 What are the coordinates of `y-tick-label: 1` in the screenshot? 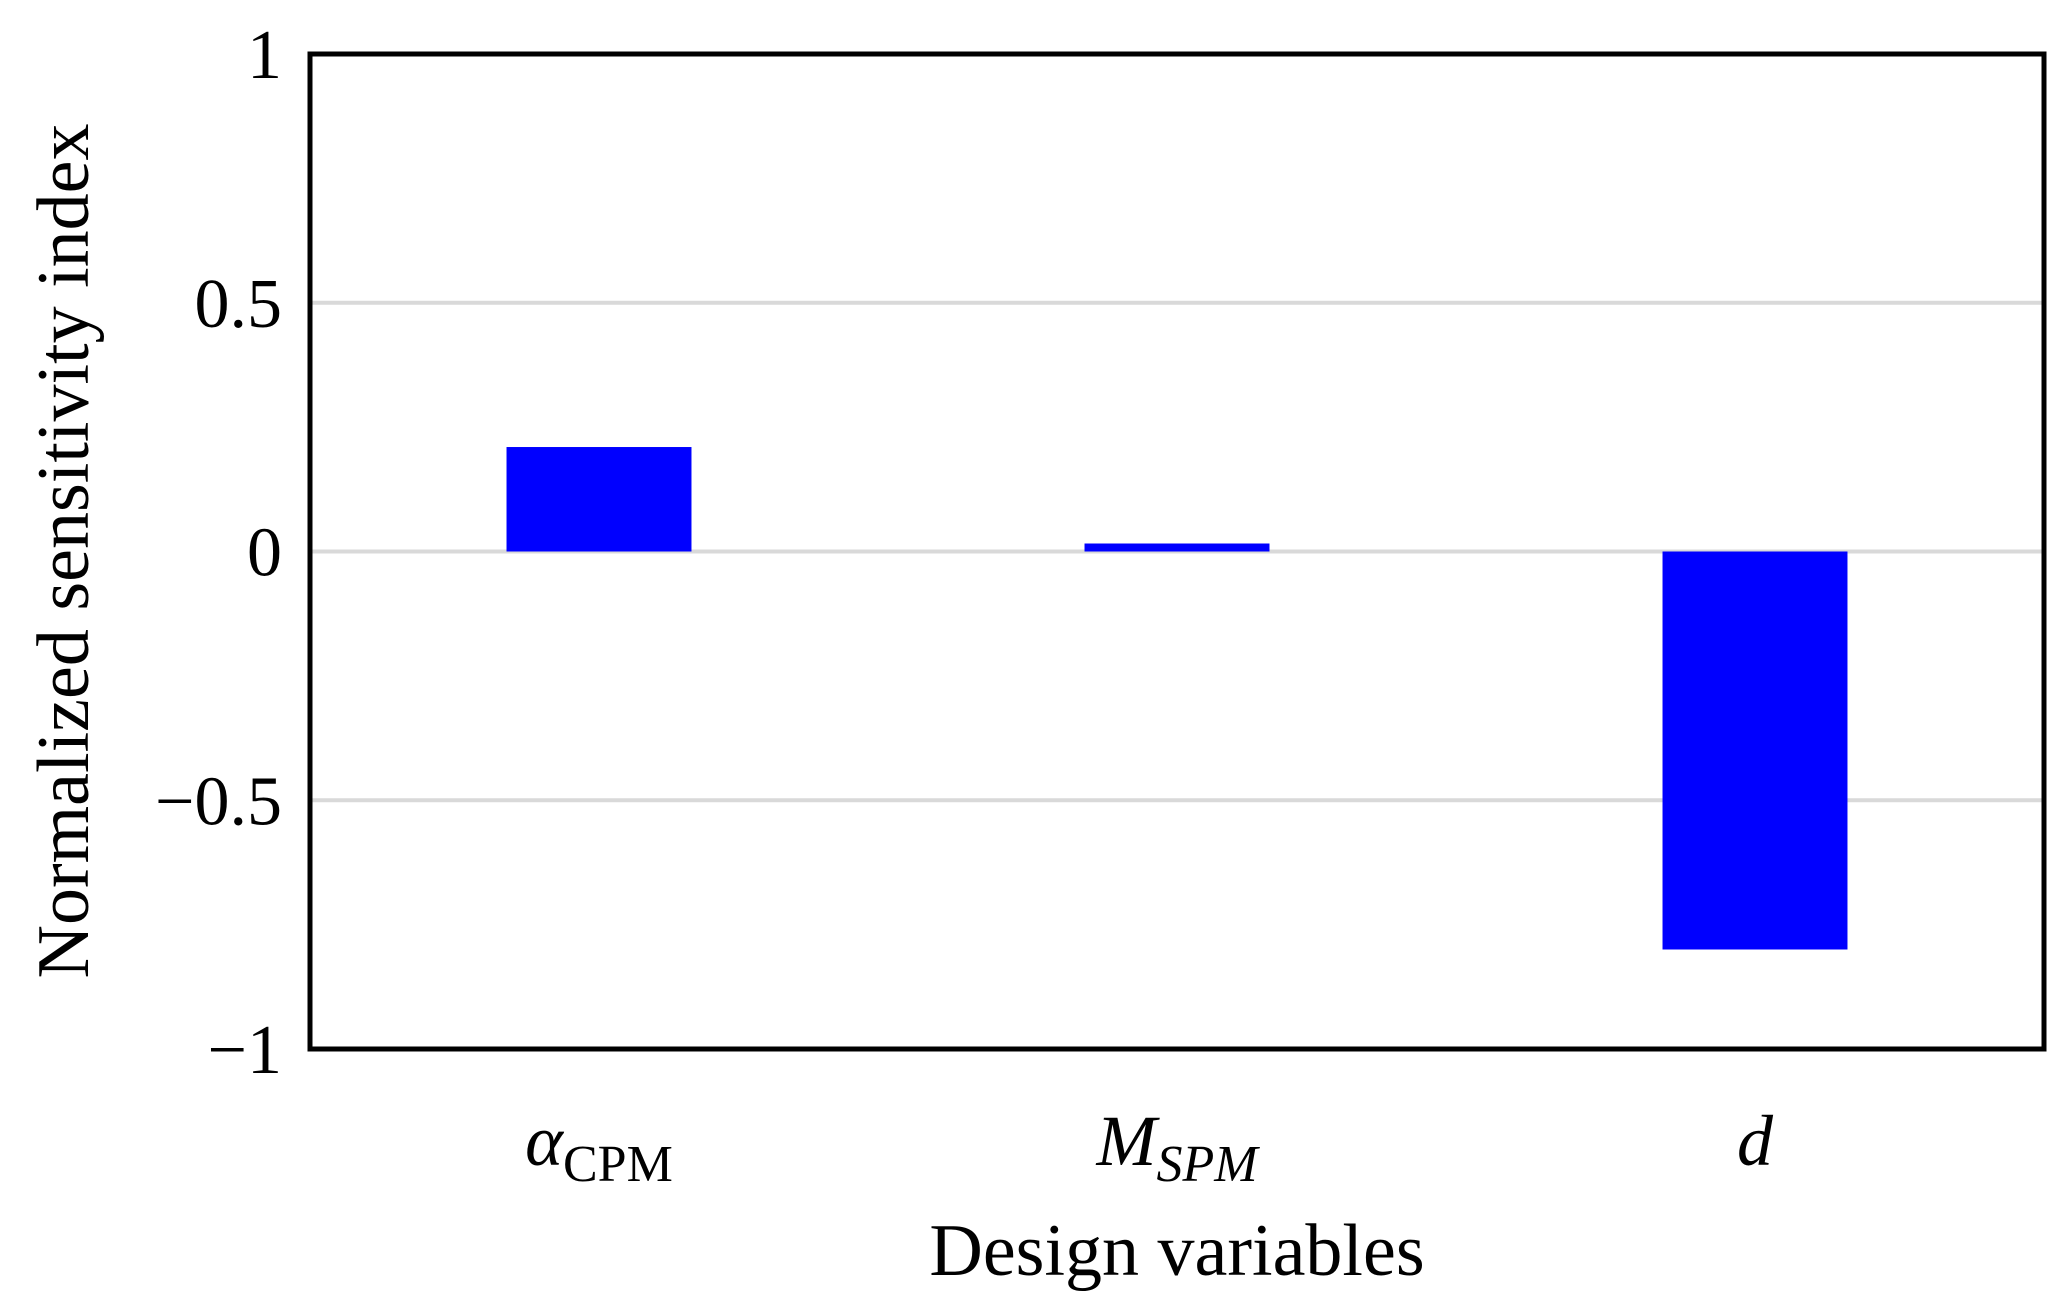 It's located at (264, 55).